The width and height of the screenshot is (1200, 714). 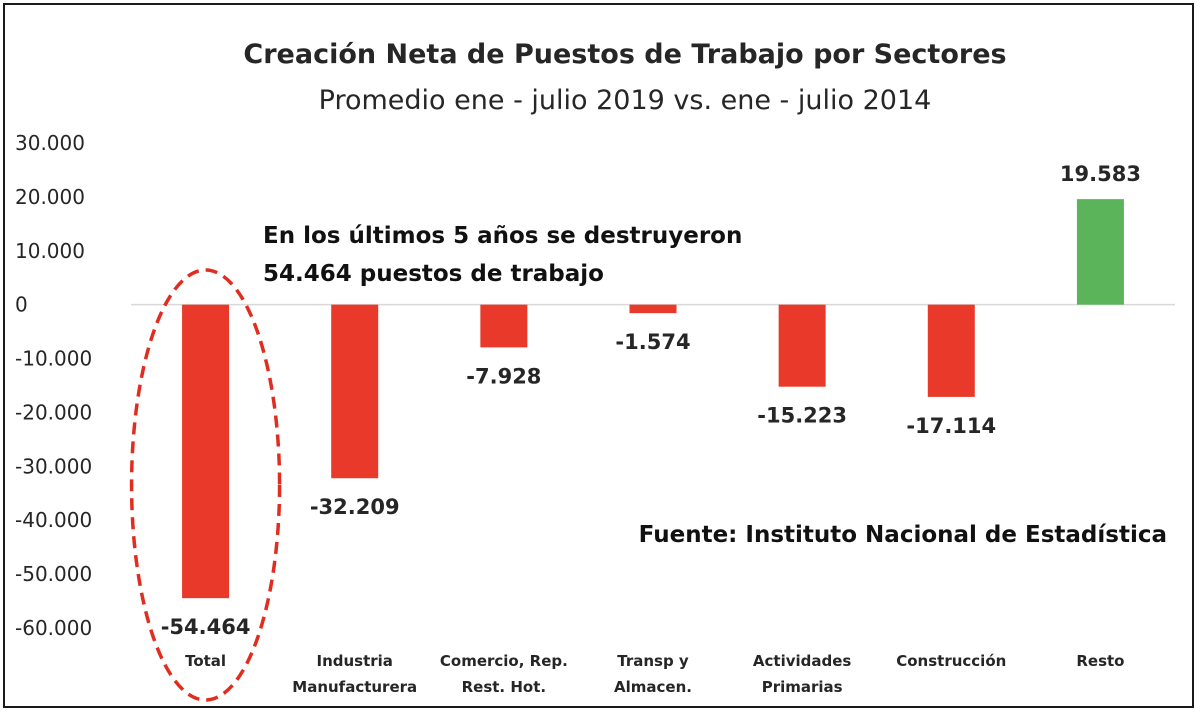 I want to click on x-tick-label: Industria, so click(x=354, y=661).